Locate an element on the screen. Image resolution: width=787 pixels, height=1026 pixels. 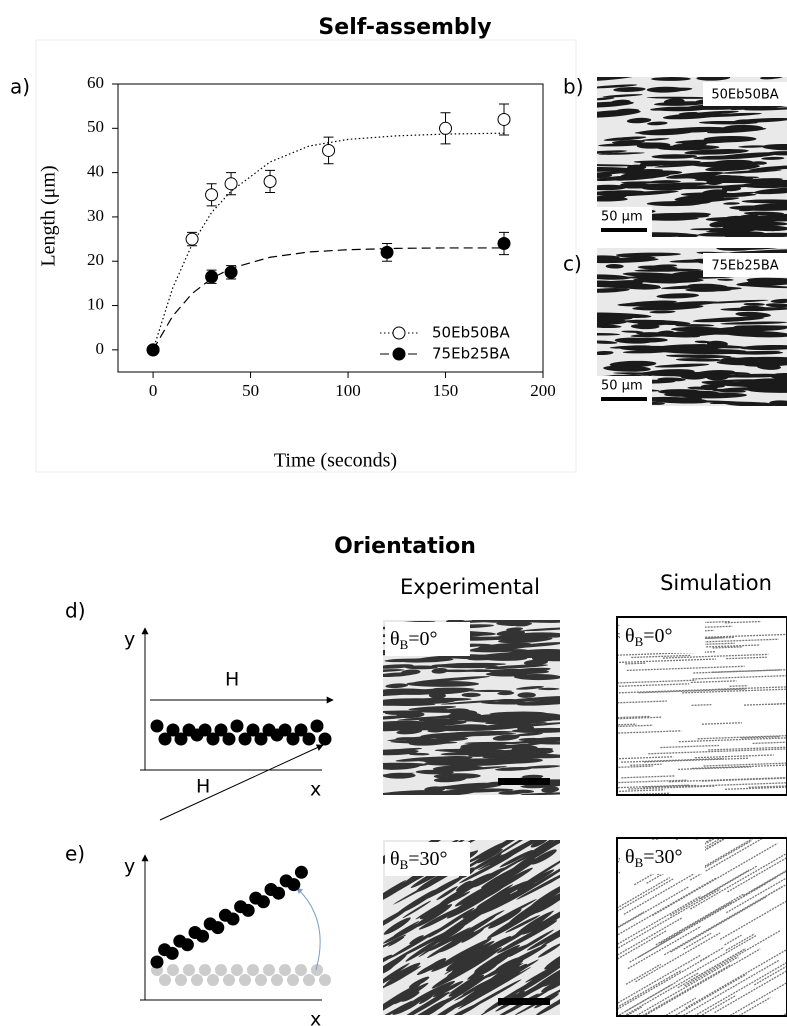
diagrams: d) y x He) y x H is located at coordinates (199, 812).